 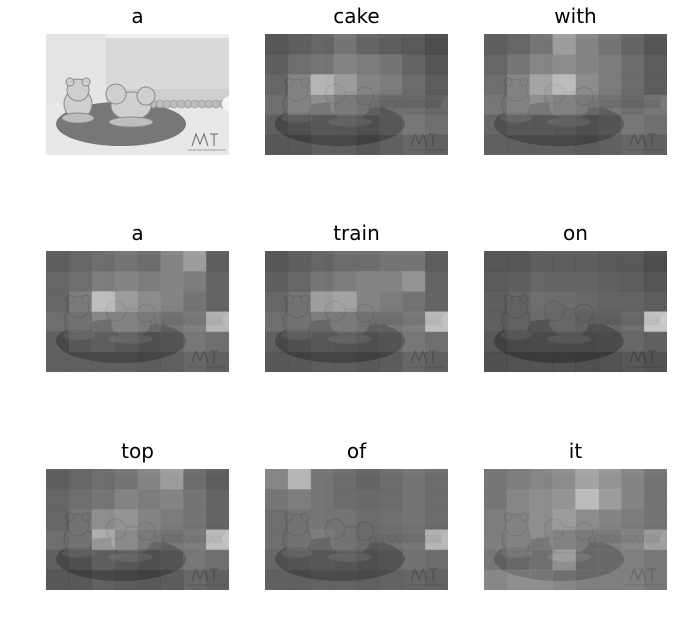 What do you see at coordinates (575, 233) in the screenshot?
I see `panel-title: on` at bounding box center [575, 233].